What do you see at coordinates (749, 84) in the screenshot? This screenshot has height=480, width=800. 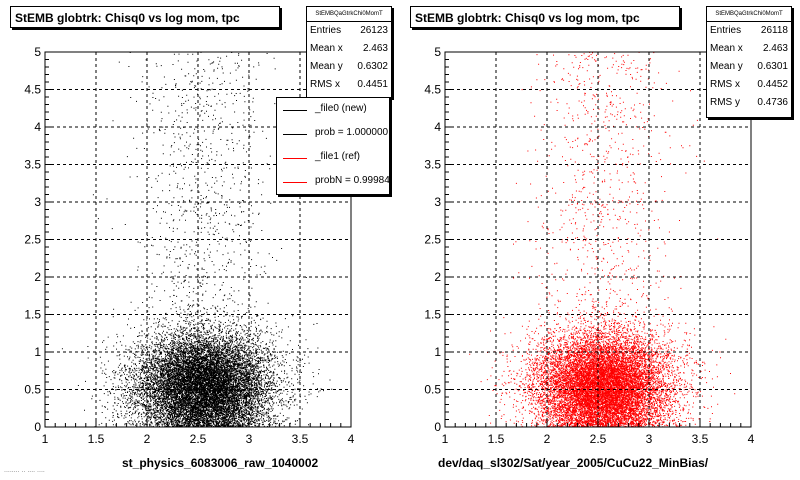 I see `right-stats-rms-x: RMS x 0.4452` at bounding box center [749, 84].